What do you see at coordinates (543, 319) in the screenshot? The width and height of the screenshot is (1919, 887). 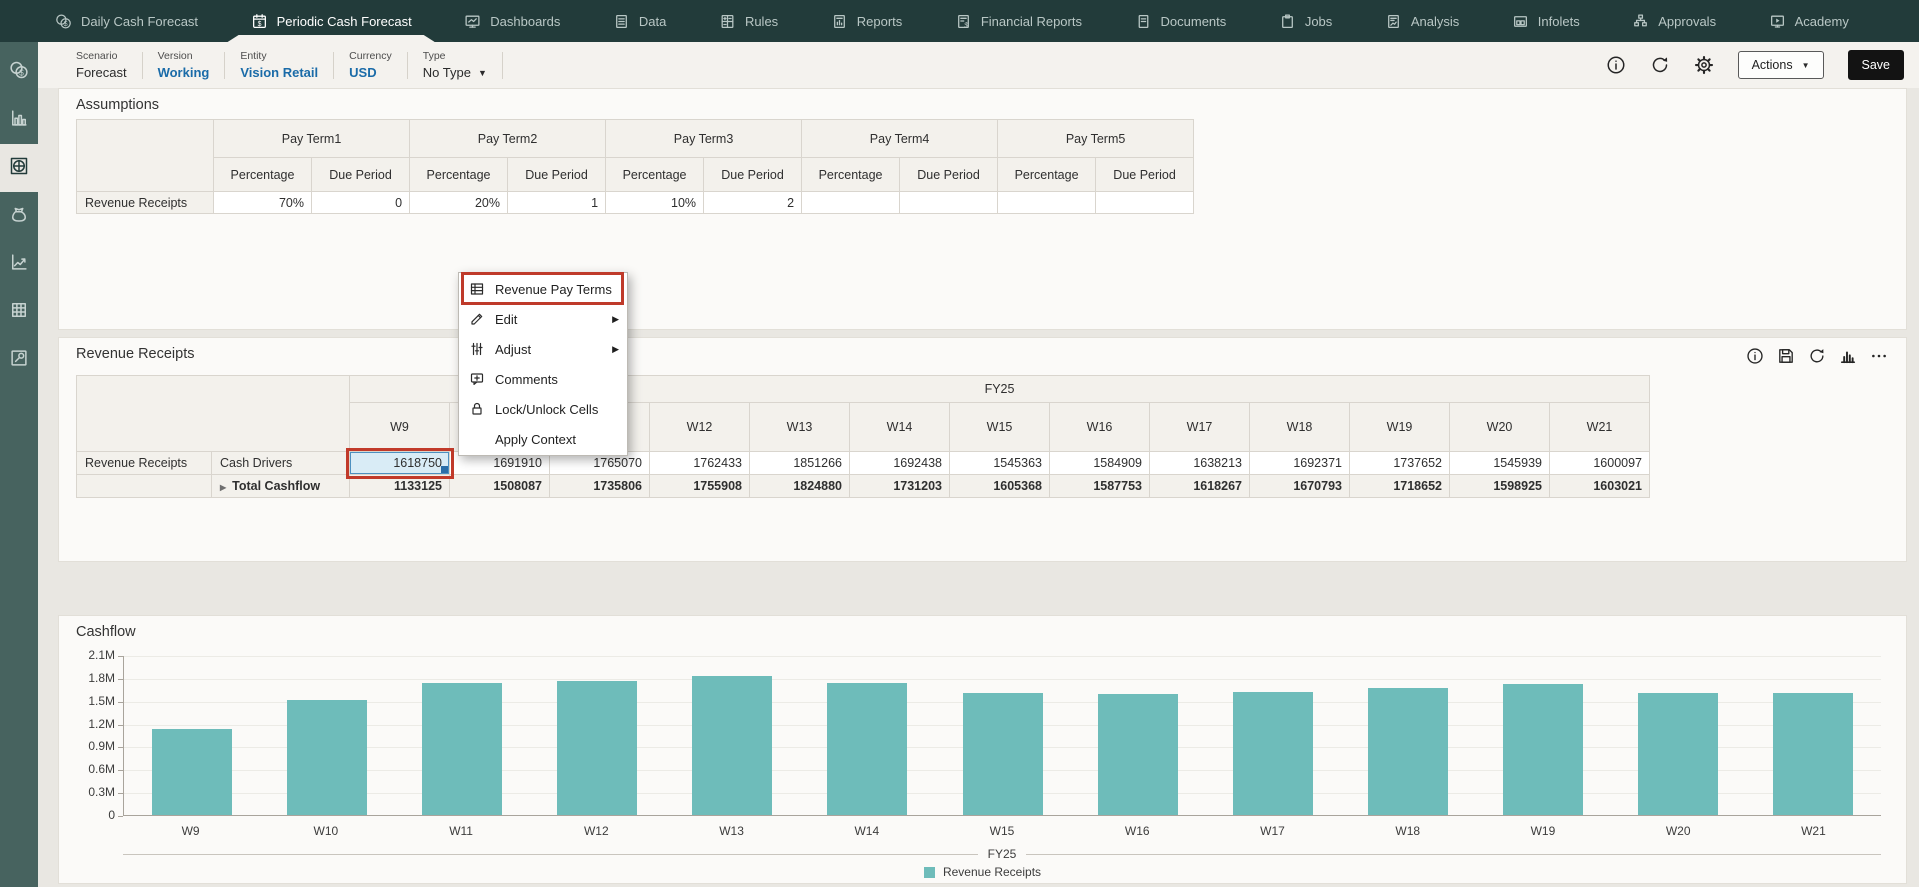 I see `context-menu-item-edit: Edit ▶` at bounding box center [543, 319].